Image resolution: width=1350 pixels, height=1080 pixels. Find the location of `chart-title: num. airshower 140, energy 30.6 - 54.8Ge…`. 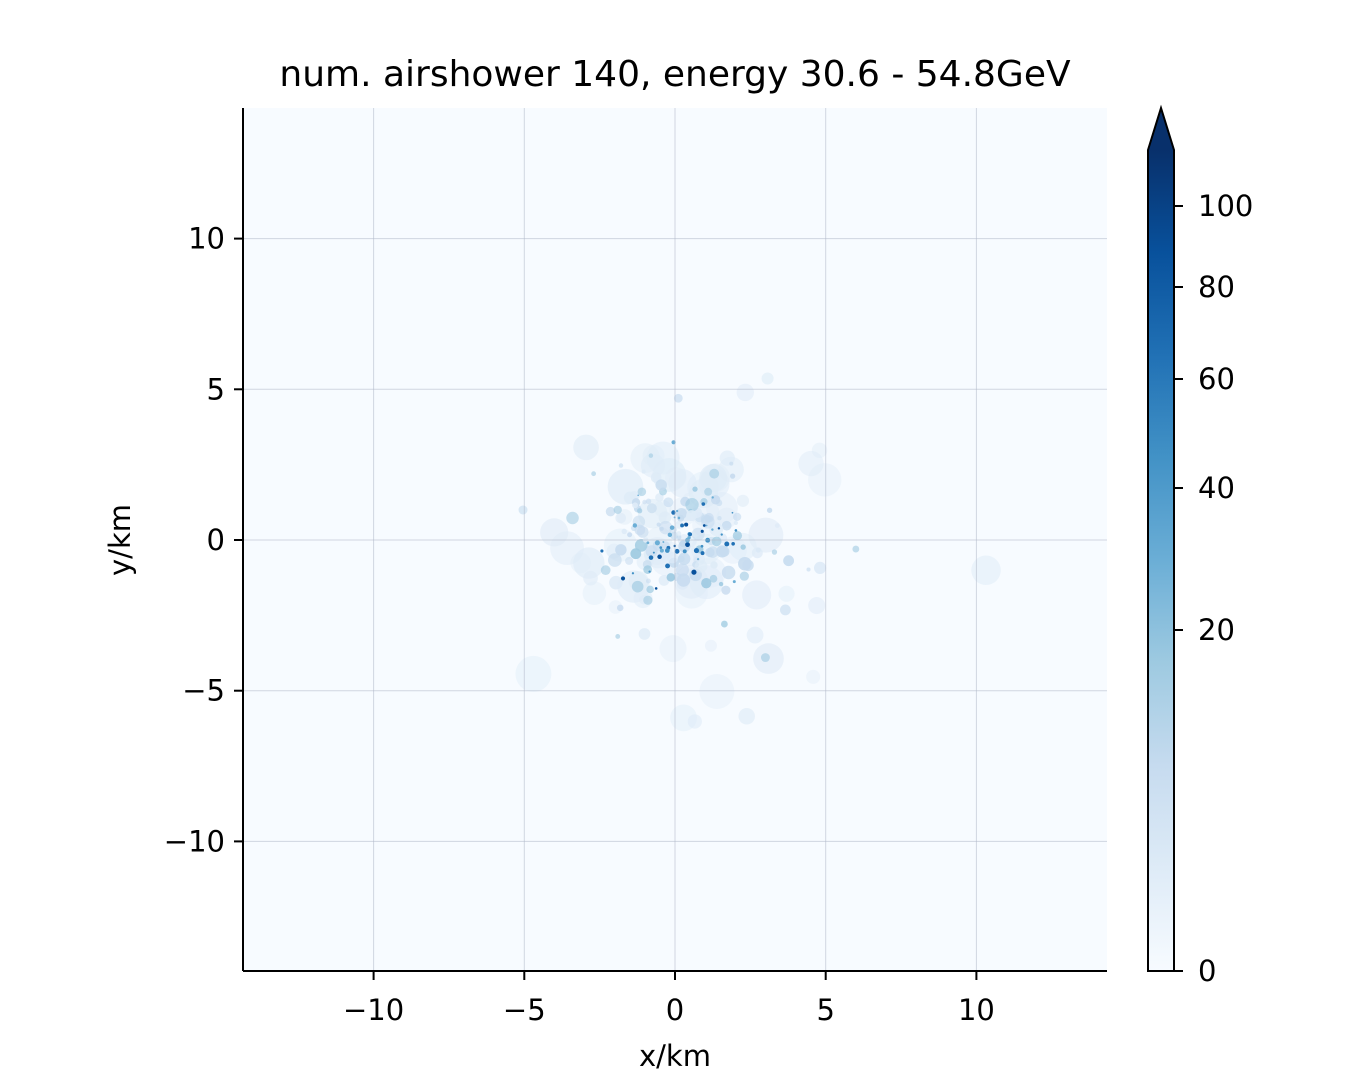

chart-title: num. airshower 140, energy 30.6 - 54.8Ge… is located at coordinates (675, 74).